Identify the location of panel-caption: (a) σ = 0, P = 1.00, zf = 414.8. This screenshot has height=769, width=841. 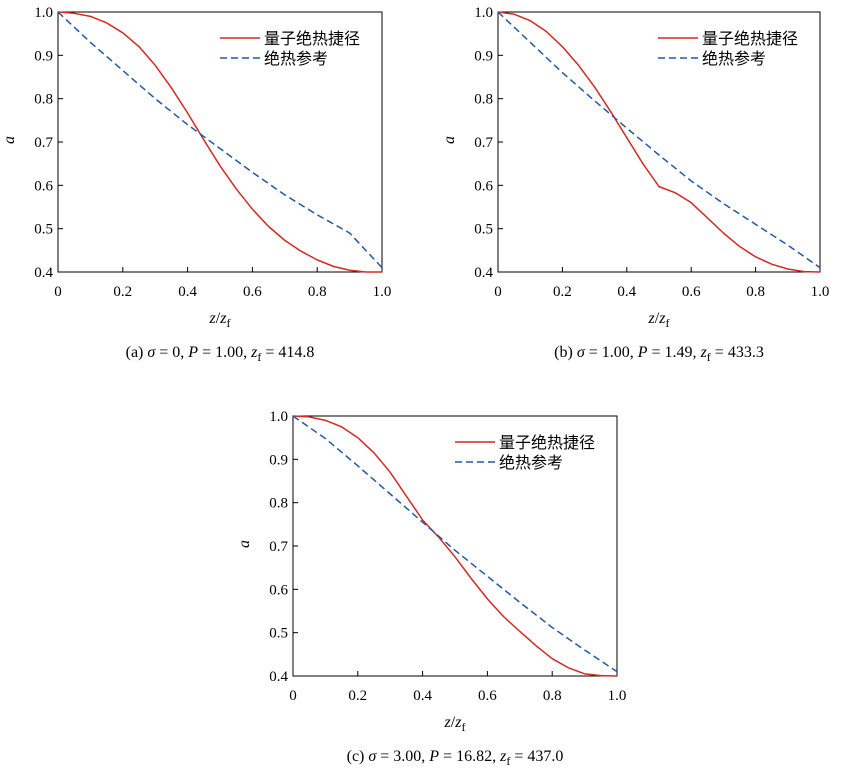
(220, 354).